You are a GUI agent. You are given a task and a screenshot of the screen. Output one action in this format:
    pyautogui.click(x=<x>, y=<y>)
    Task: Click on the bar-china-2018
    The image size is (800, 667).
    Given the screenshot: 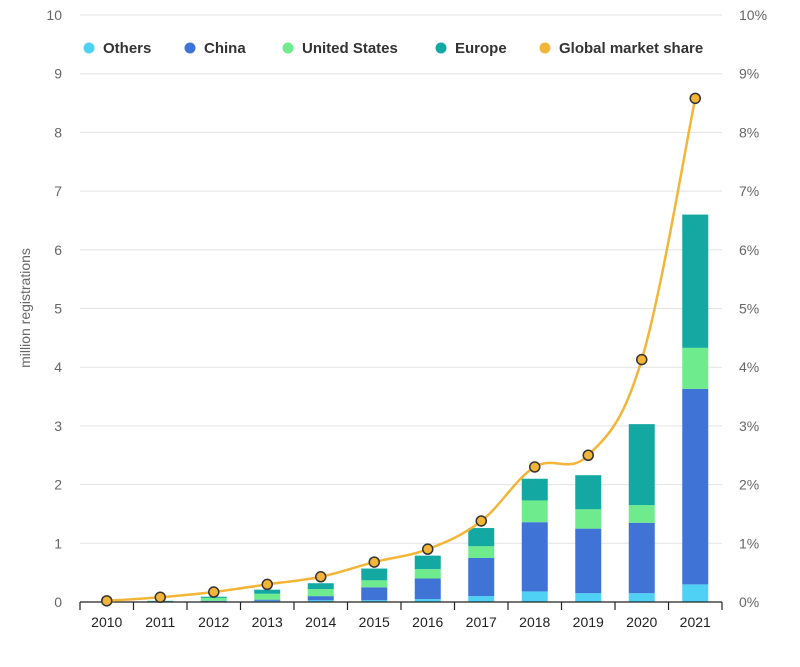 What is the action you would take?
    pyautogui.click(x=534, y=557)
    